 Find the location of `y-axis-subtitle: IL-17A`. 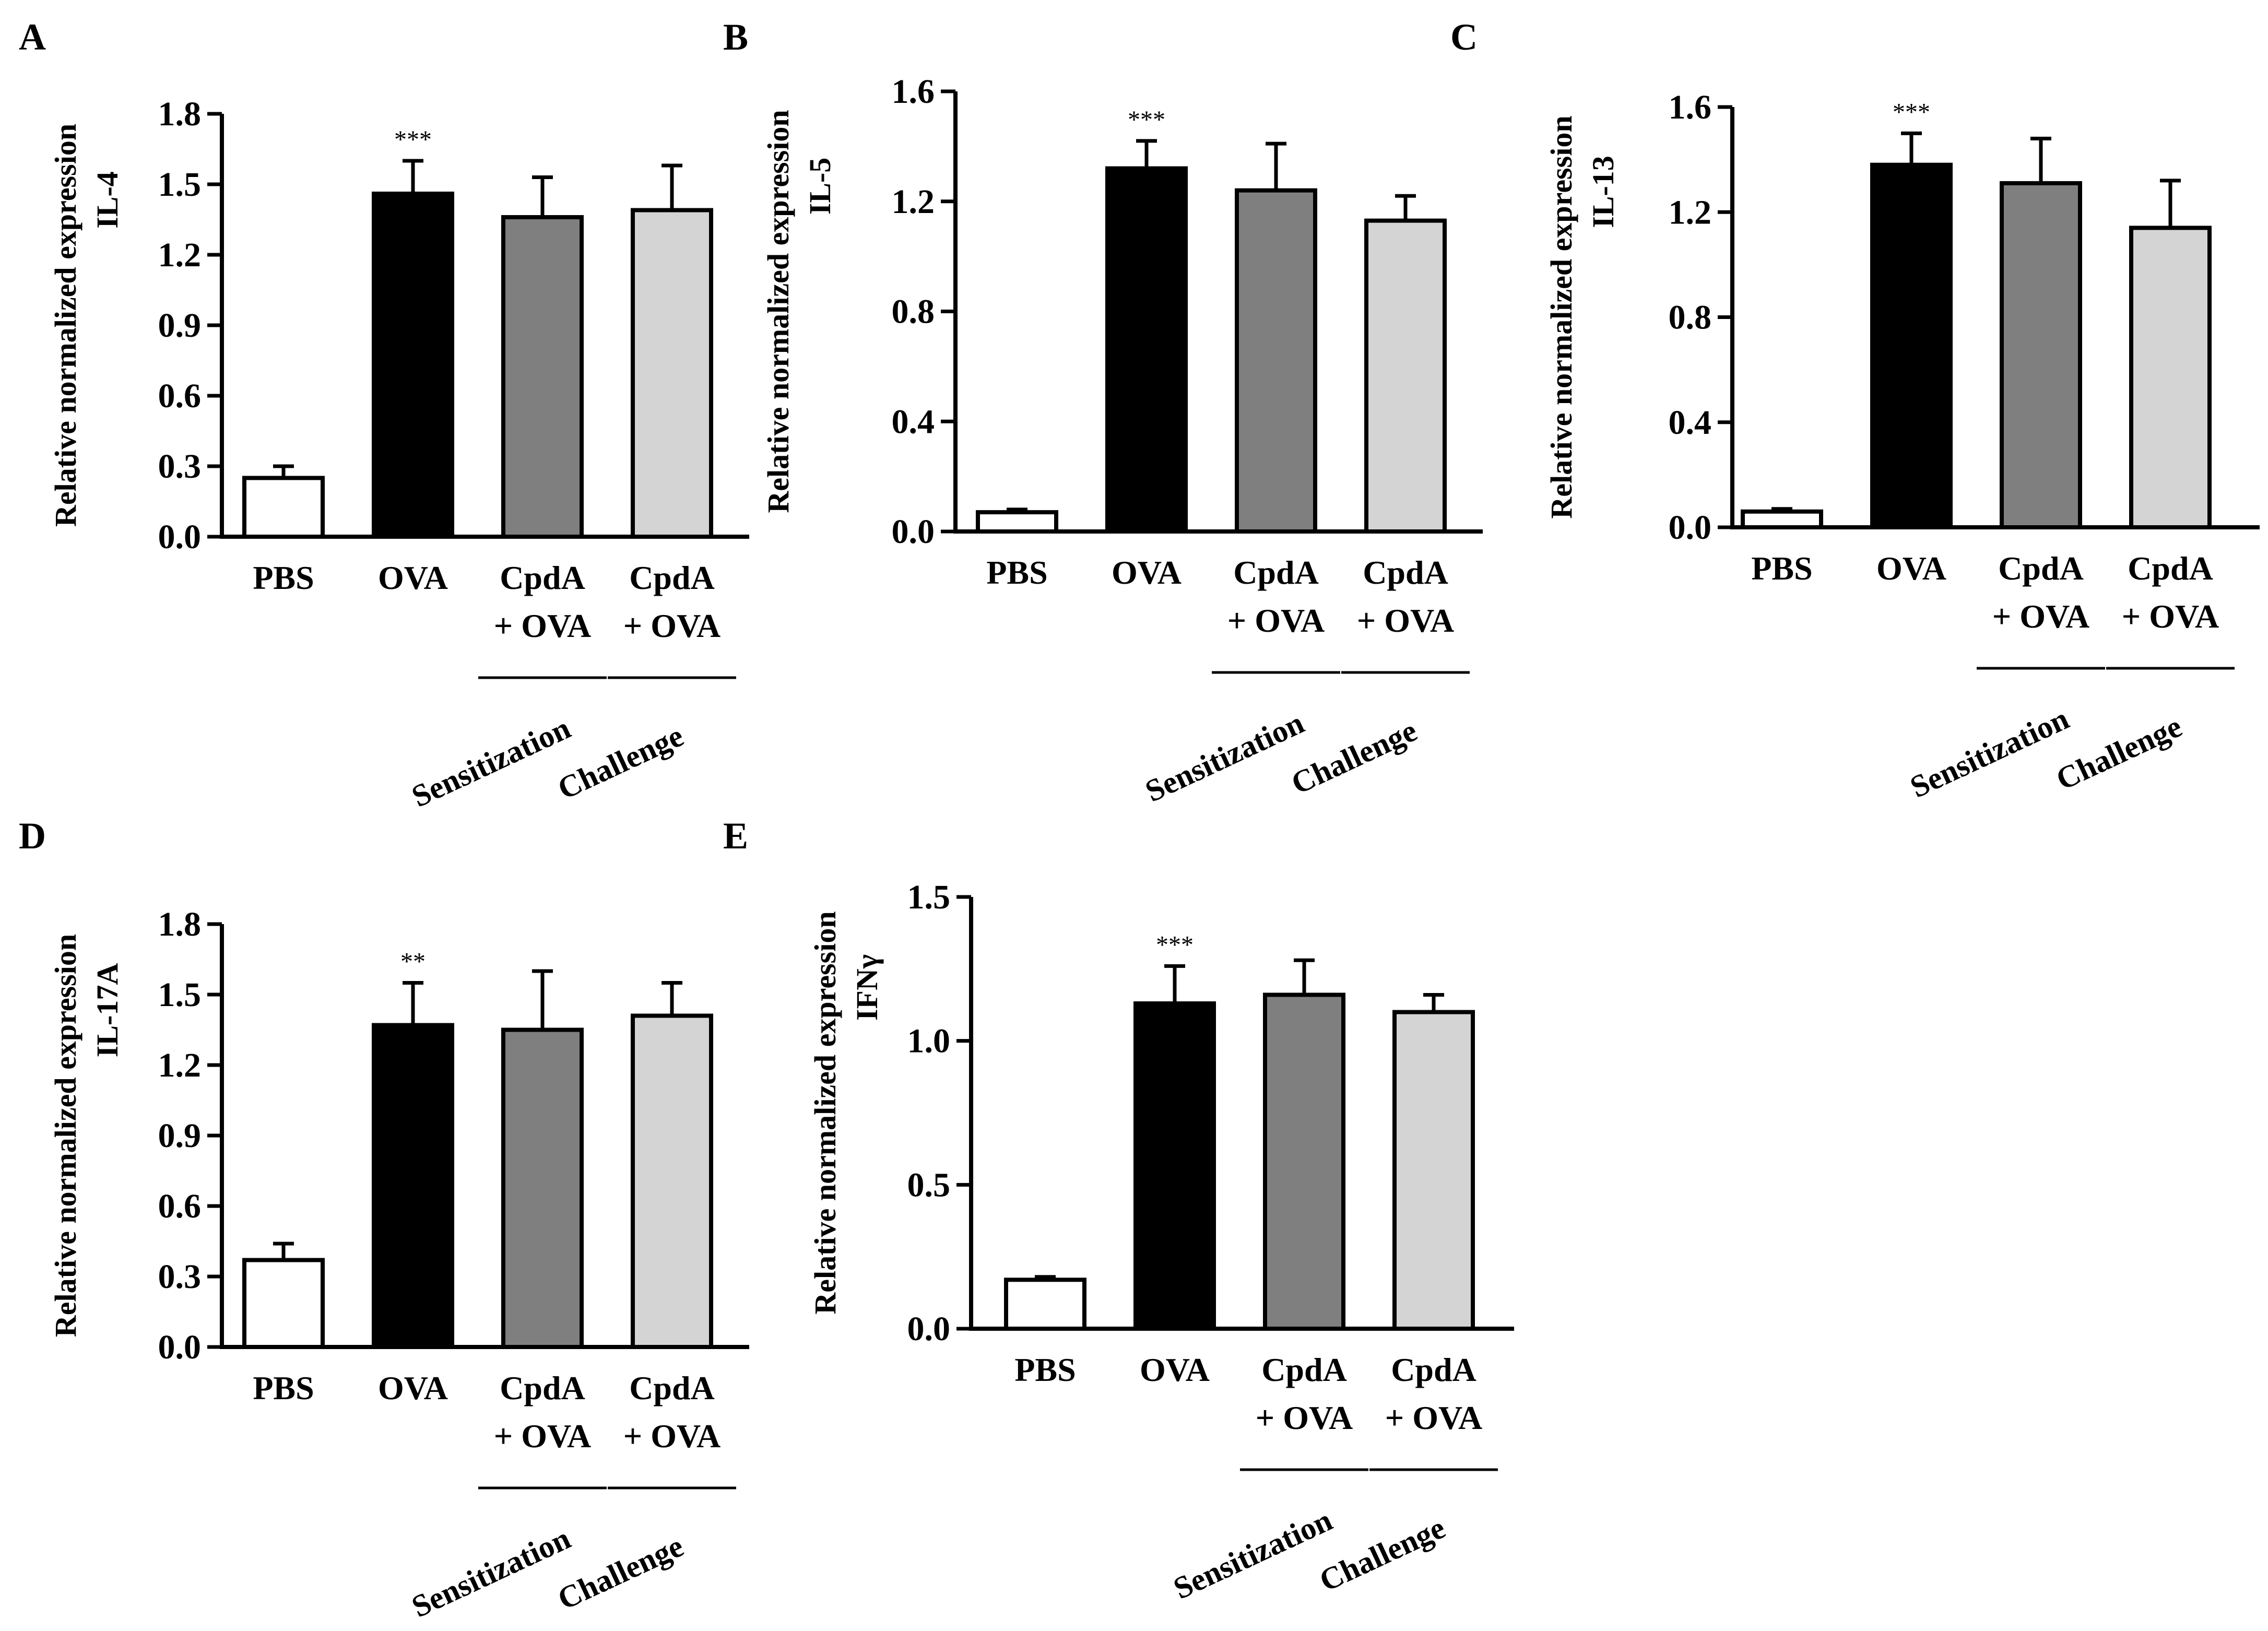

y-axis-subtitle: IL-17A is located at coordinates (107, 1011).